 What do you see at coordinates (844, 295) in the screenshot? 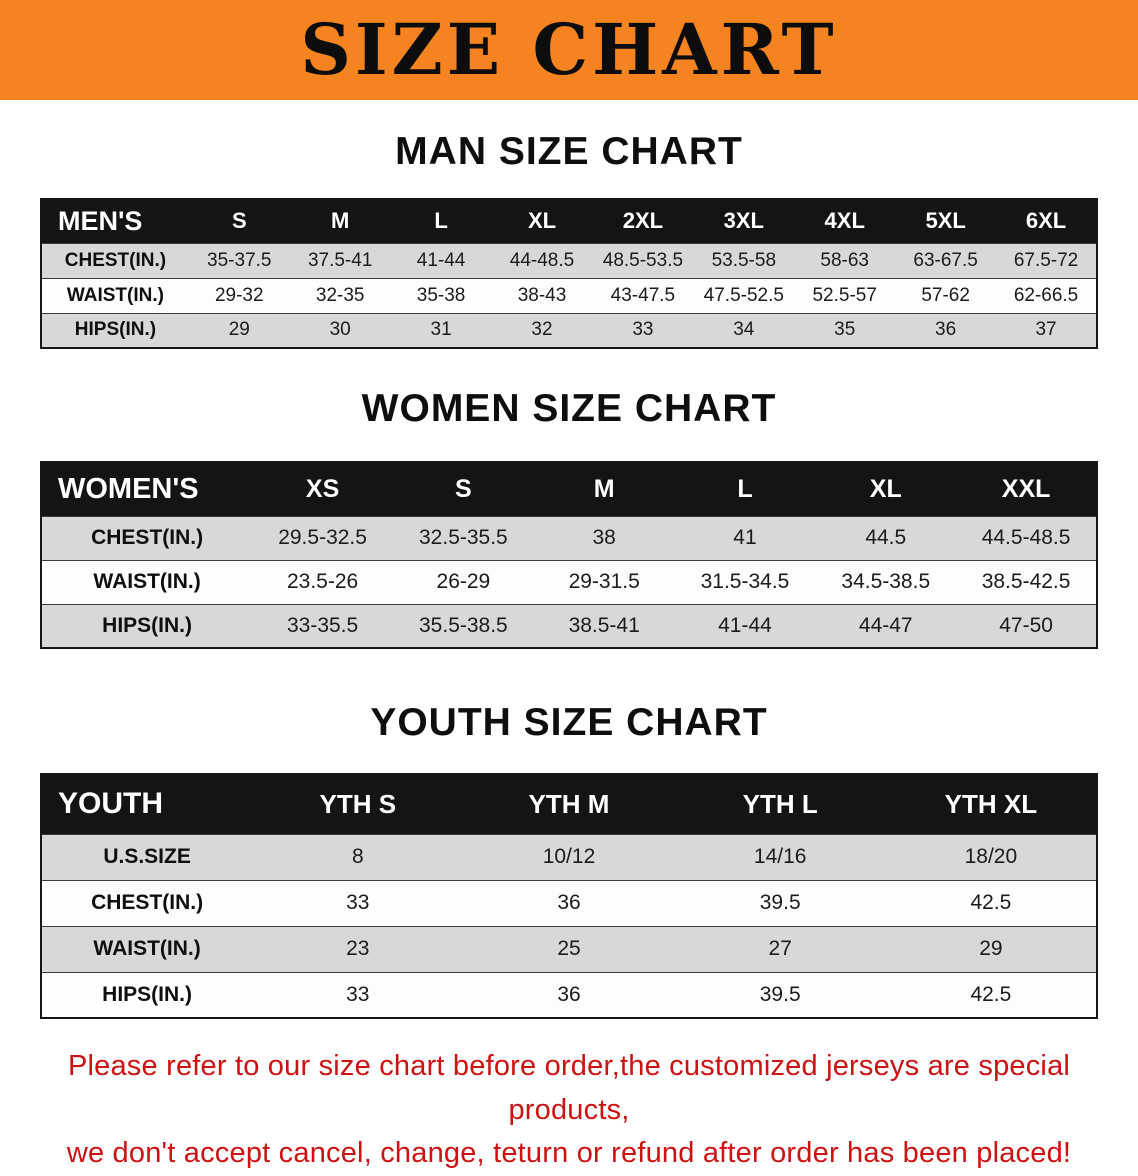
I see `size-value: 52.5-57` at bounding box center [844, 295].